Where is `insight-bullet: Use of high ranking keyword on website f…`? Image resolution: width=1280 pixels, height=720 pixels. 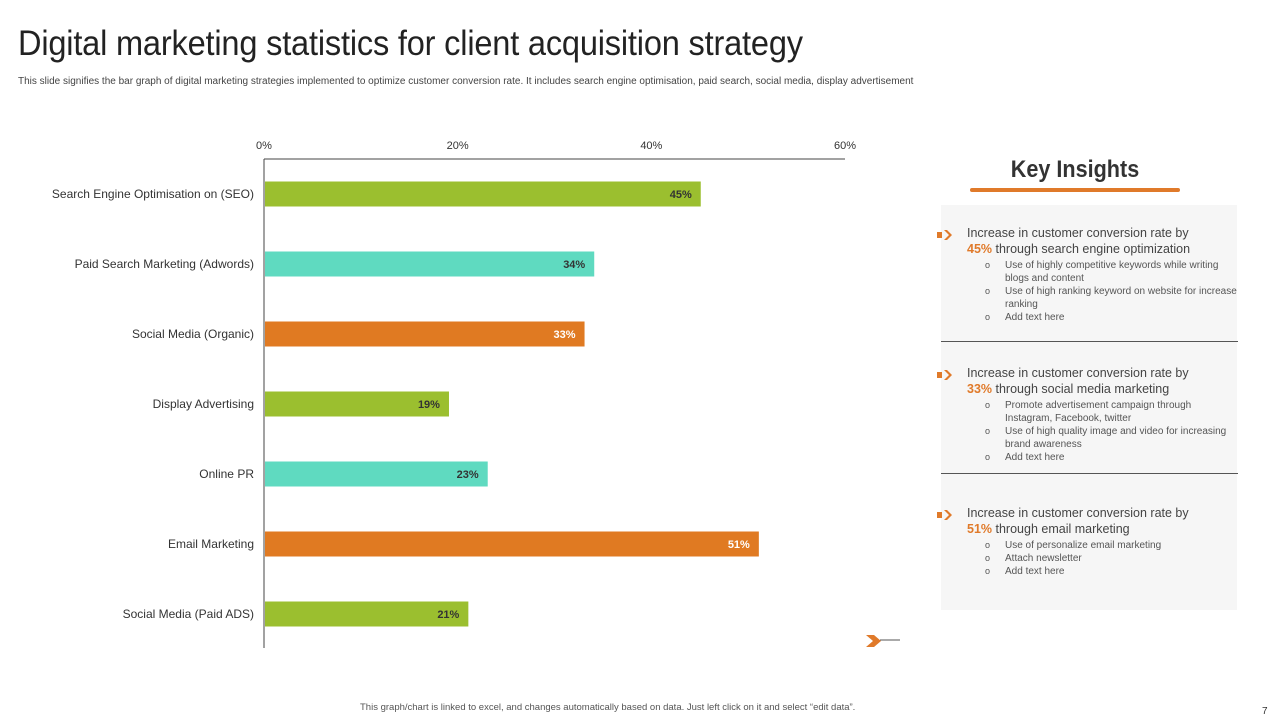
insight-bullet: Use of high ranking keyword on website f… is located at coordinates (1111, 298).